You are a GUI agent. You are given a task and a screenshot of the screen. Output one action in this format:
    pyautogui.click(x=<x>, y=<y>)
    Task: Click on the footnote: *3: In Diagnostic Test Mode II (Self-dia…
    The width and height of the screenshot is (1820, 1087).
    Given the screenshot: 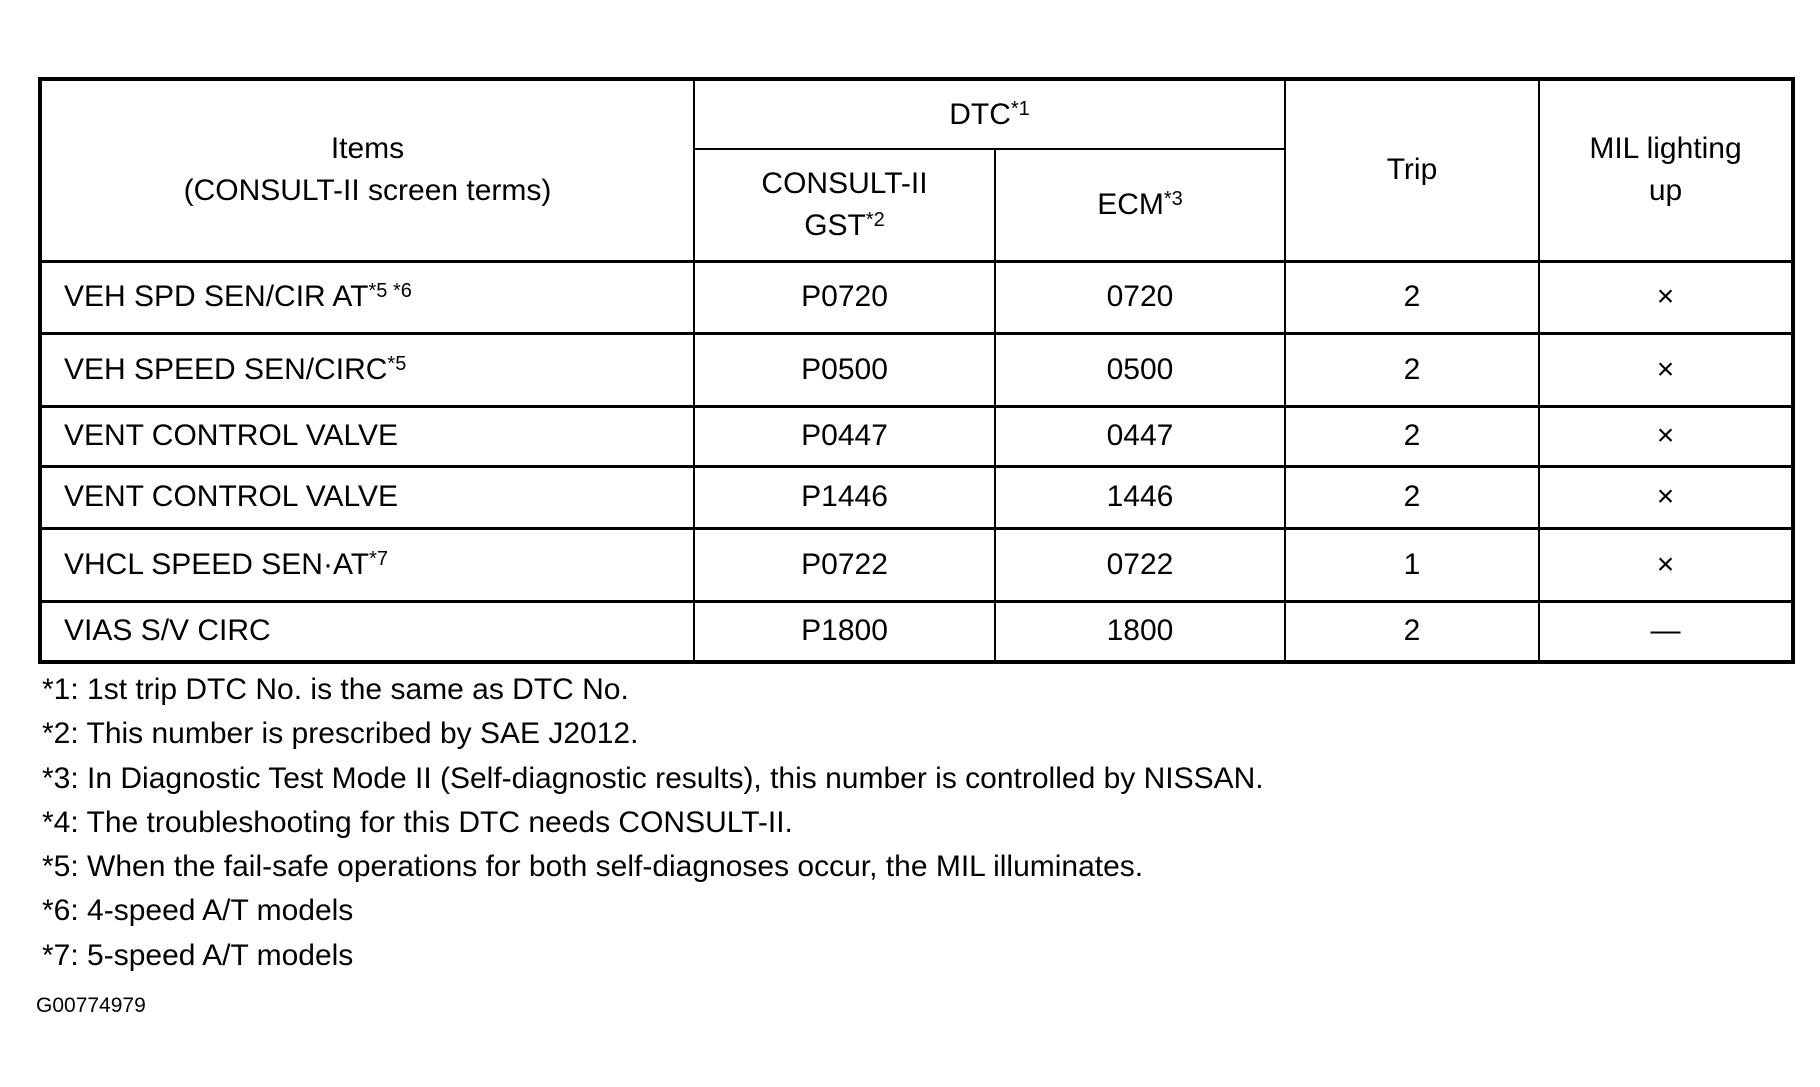 What is the action you would take?
    pyautogui.click(x=653, y=778)
    